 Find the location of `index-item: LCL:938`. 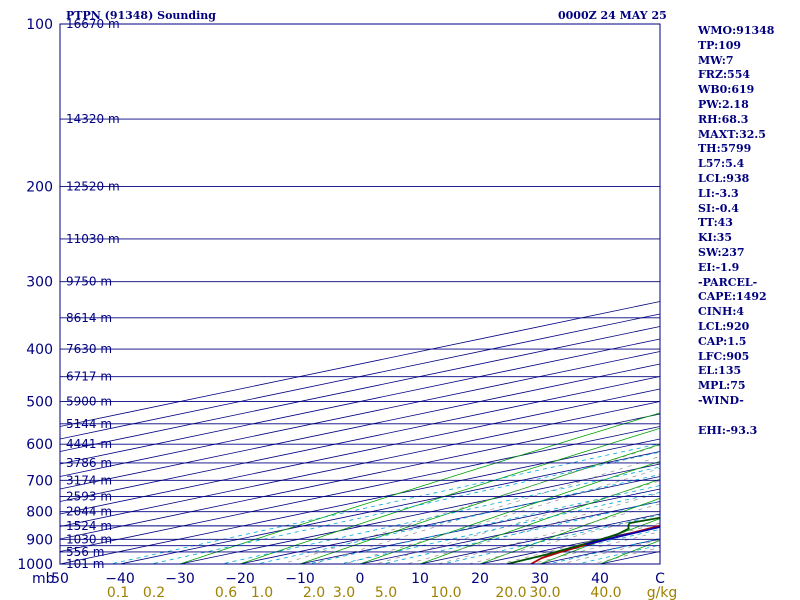

index-item: LCL:938 is located at coordinates (724, 178).